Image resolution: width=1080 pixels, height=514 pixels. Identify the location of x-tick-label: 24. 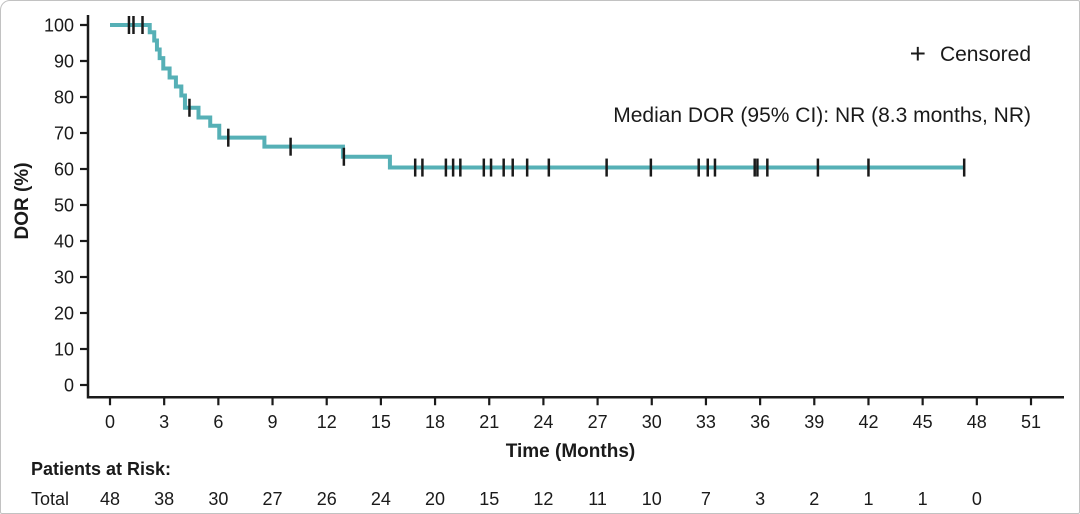
(543, 422).